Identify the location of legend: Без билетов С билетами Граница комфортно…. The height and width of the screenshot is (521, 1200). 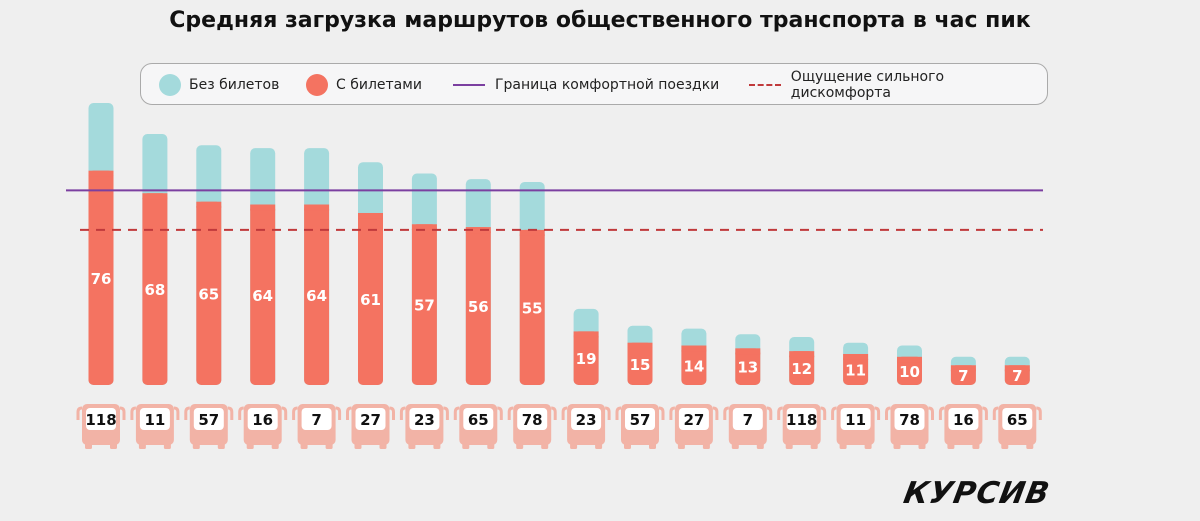
(594, 84).